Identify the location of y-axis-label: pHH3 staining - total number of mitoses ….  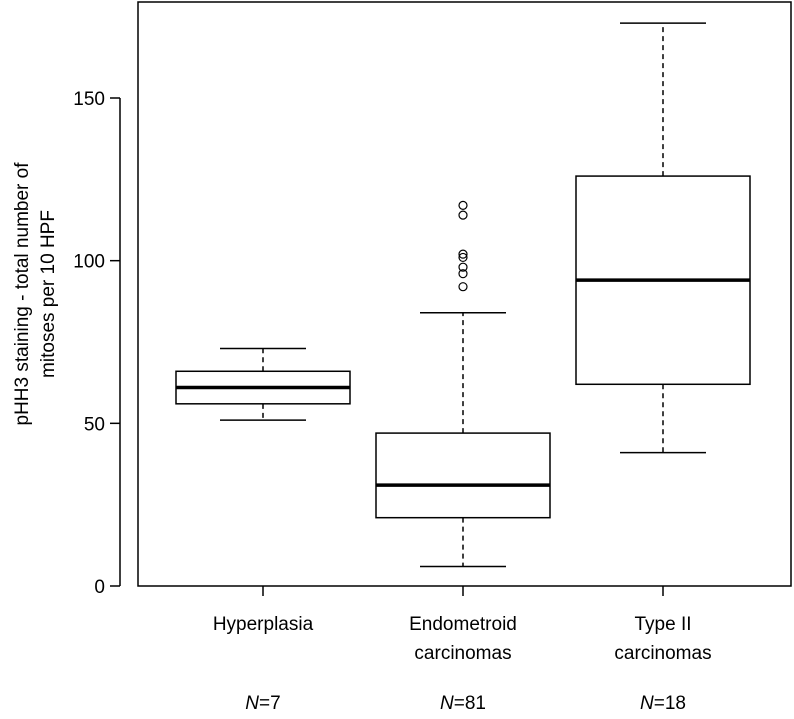
(35, 294).